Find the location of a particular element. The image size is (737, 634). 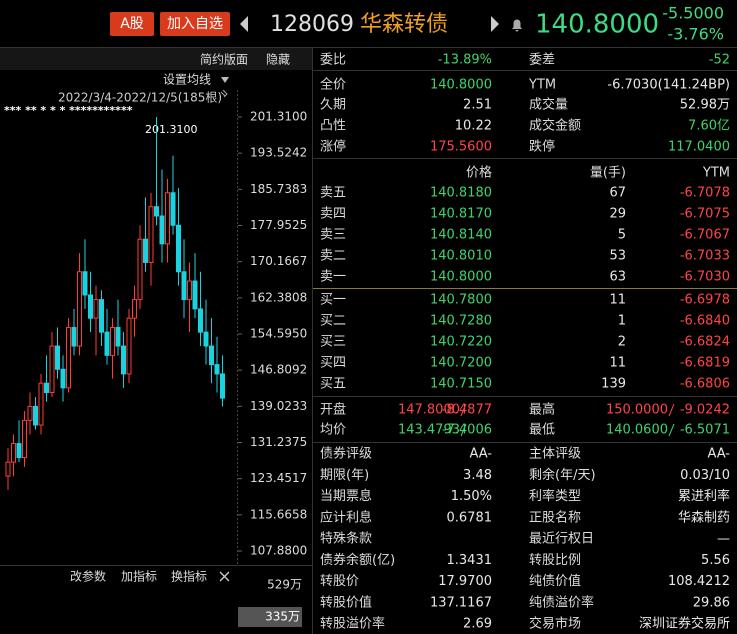

value: 2.69 is located at coordinates (477, 624).